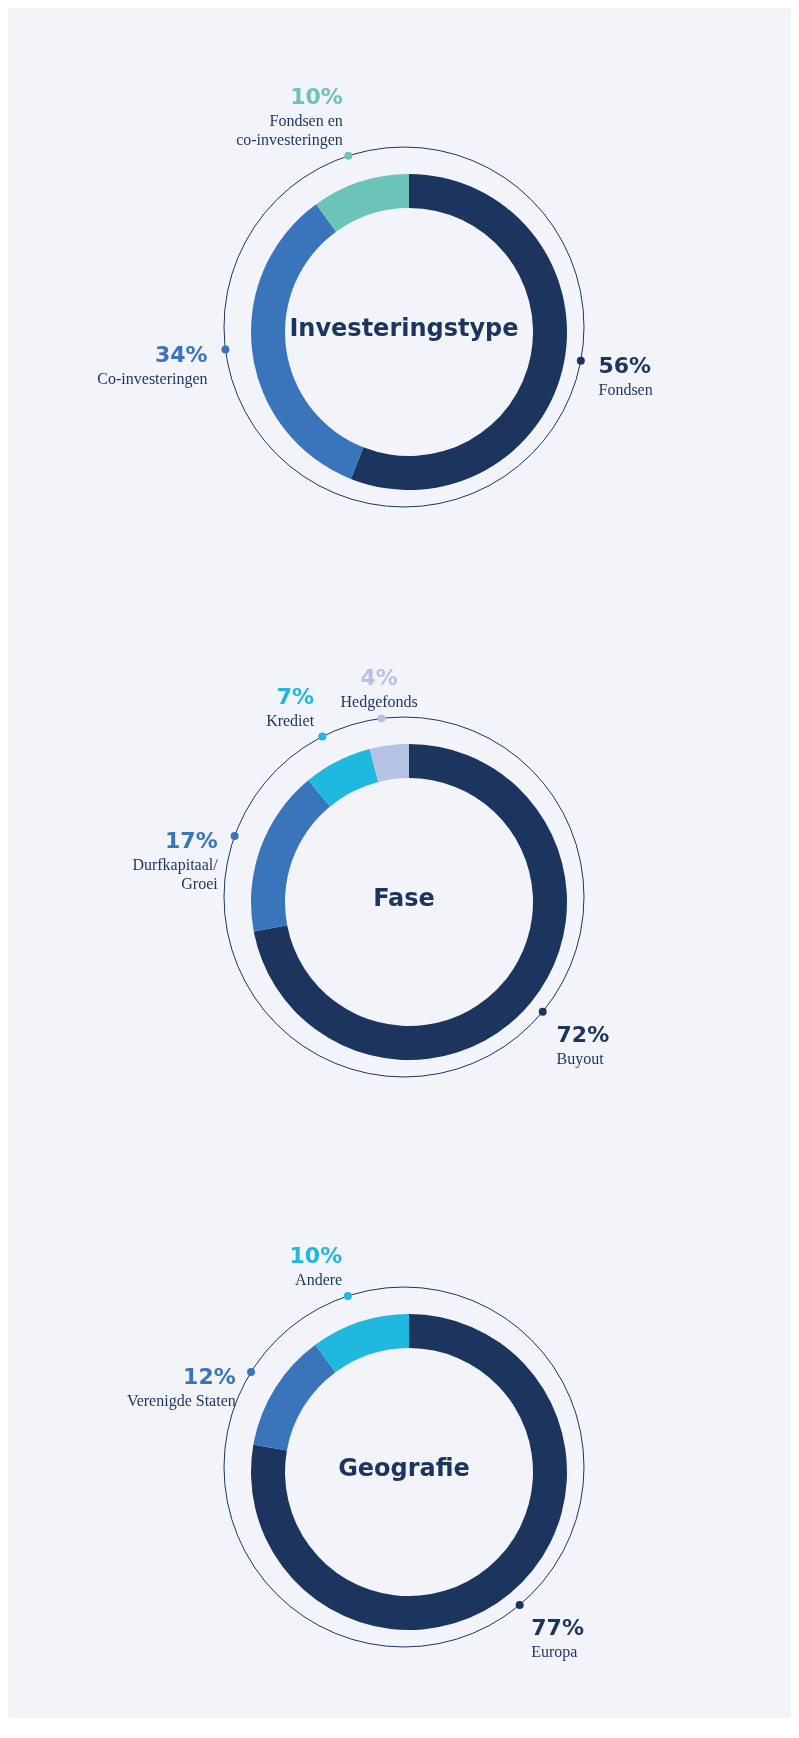 This screenshot has height=1738, width=799. I want to click on data-label: 34%, so click(181, 354).